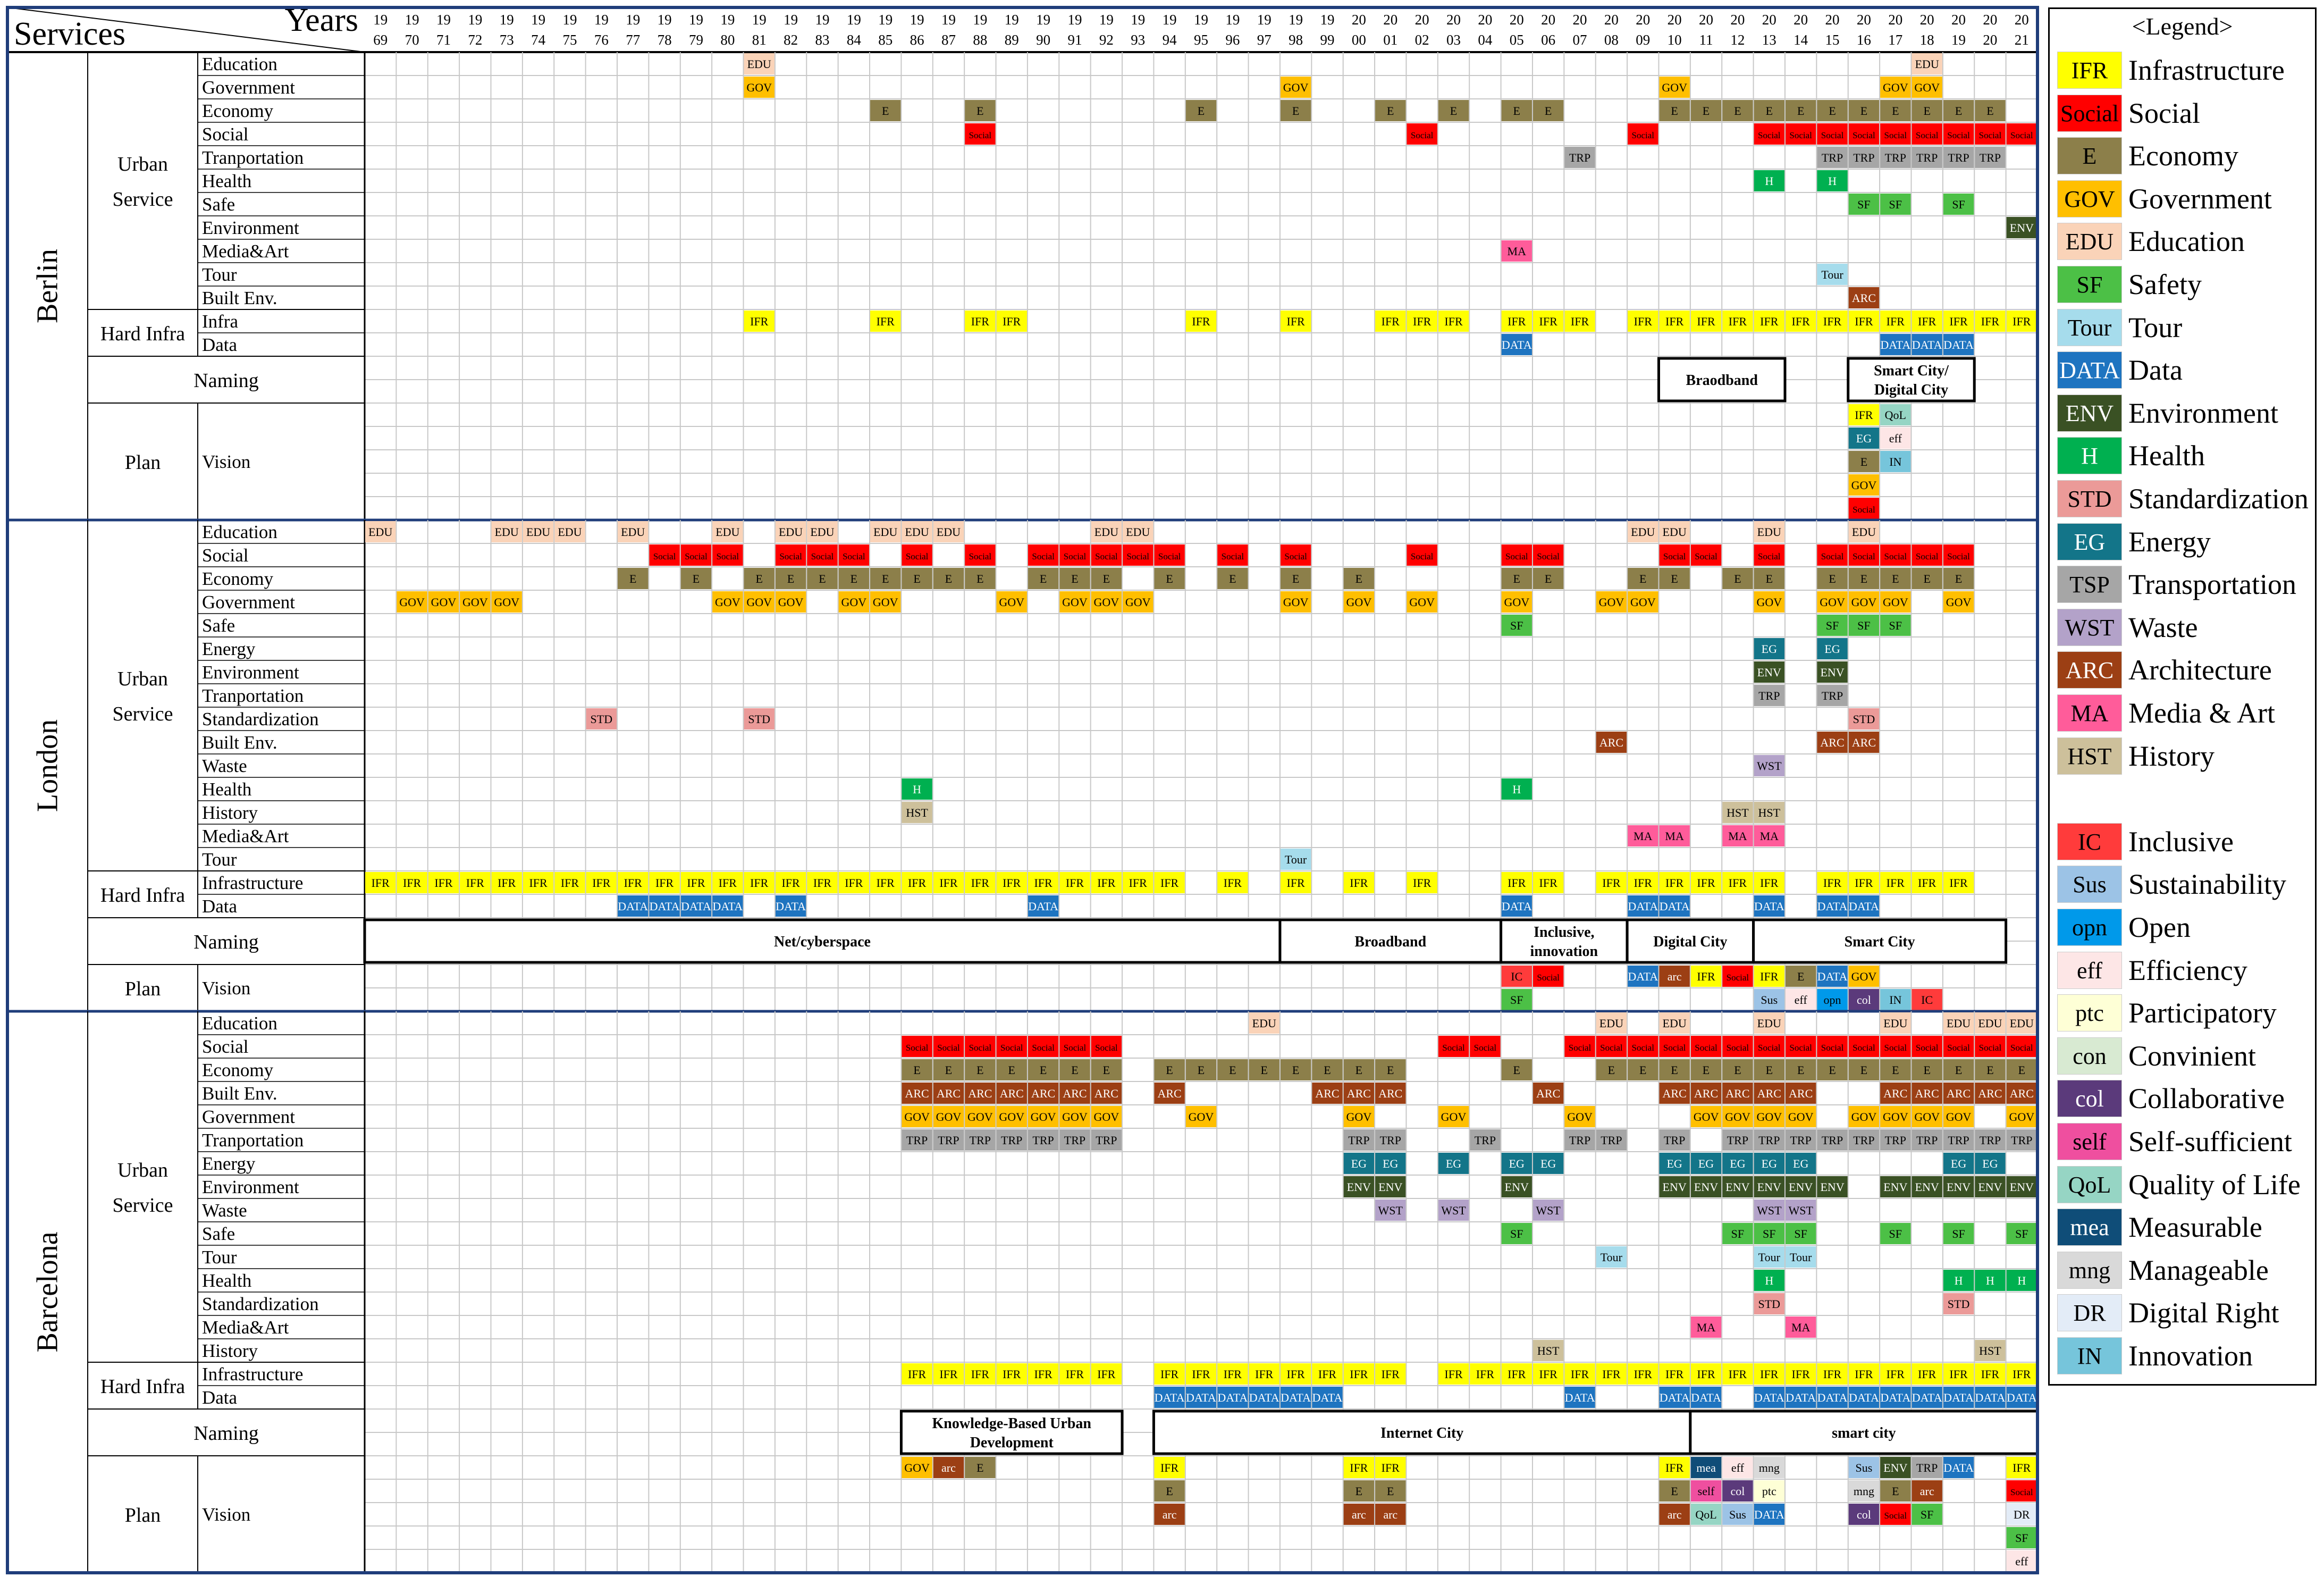 The image size is (2324, 1585). I want to click on year-label: 80, so click(727, 40).